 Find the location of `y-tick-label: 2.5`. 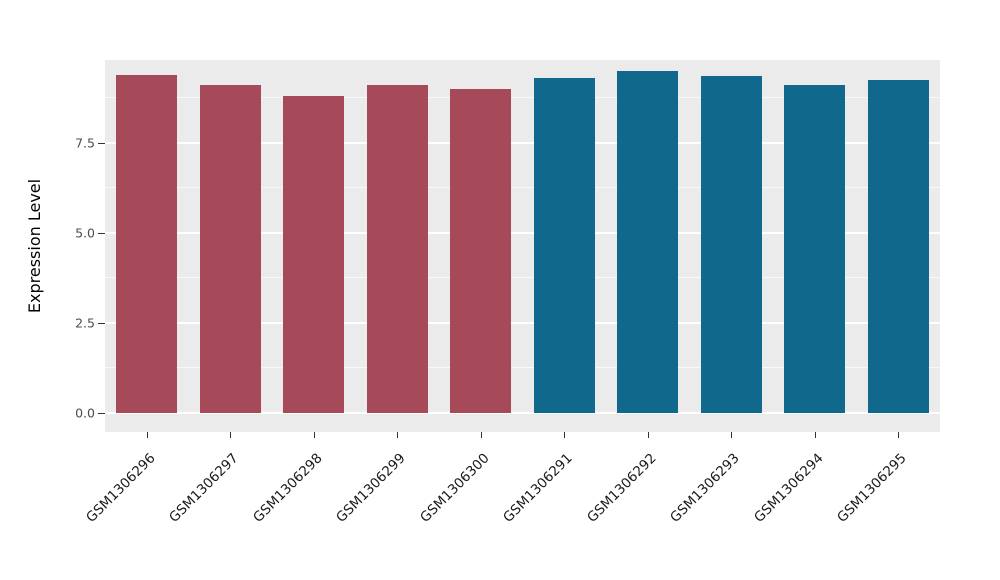

y-tick-label: 2.5 is located at coordinates (85, 323).